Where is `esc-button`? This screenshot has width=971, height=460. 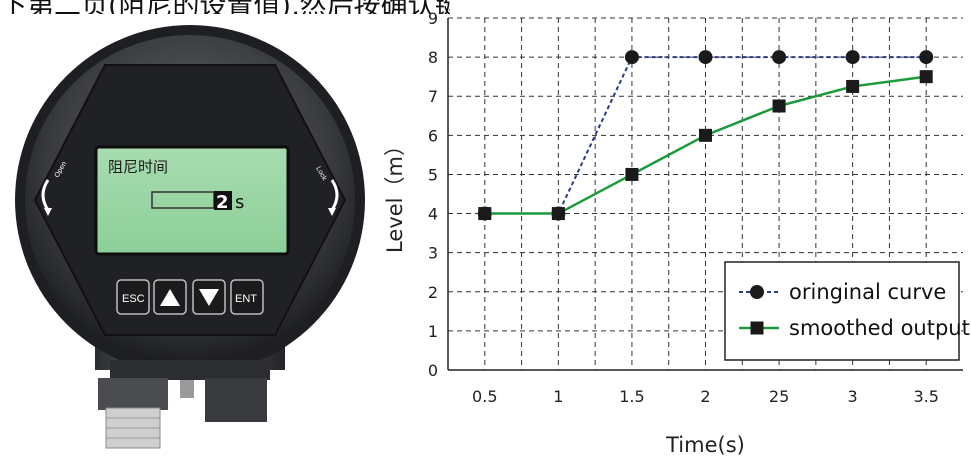
esc-button is located at coordinates (133, 297).